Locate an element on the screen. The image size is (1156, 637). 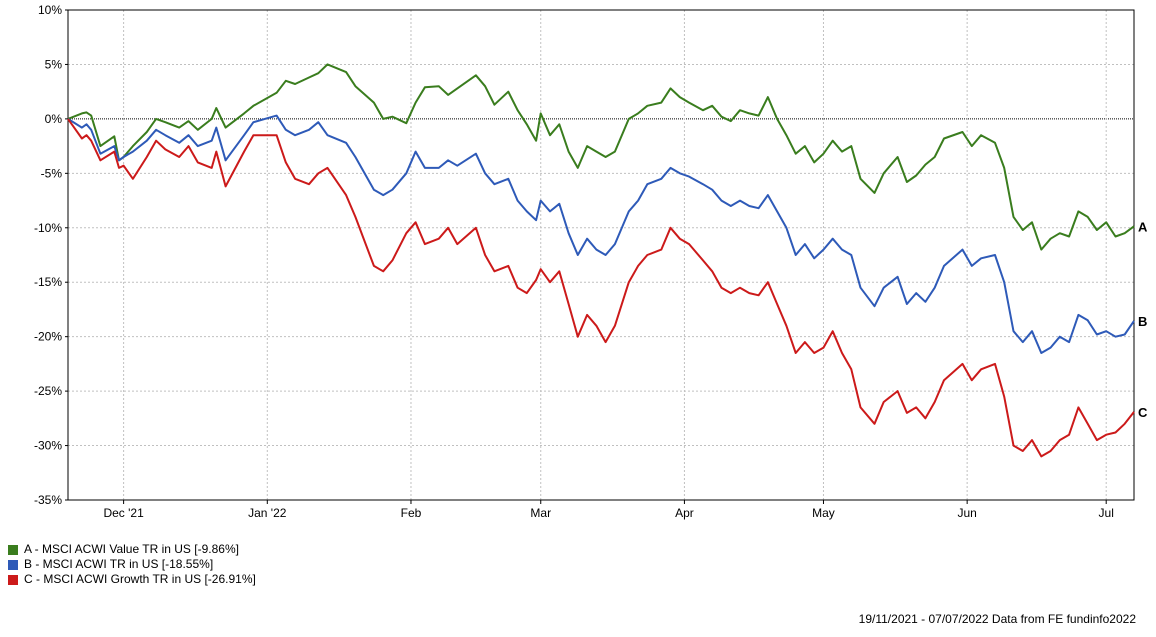
legend-swatch-b is located at coordinates (13, 564).